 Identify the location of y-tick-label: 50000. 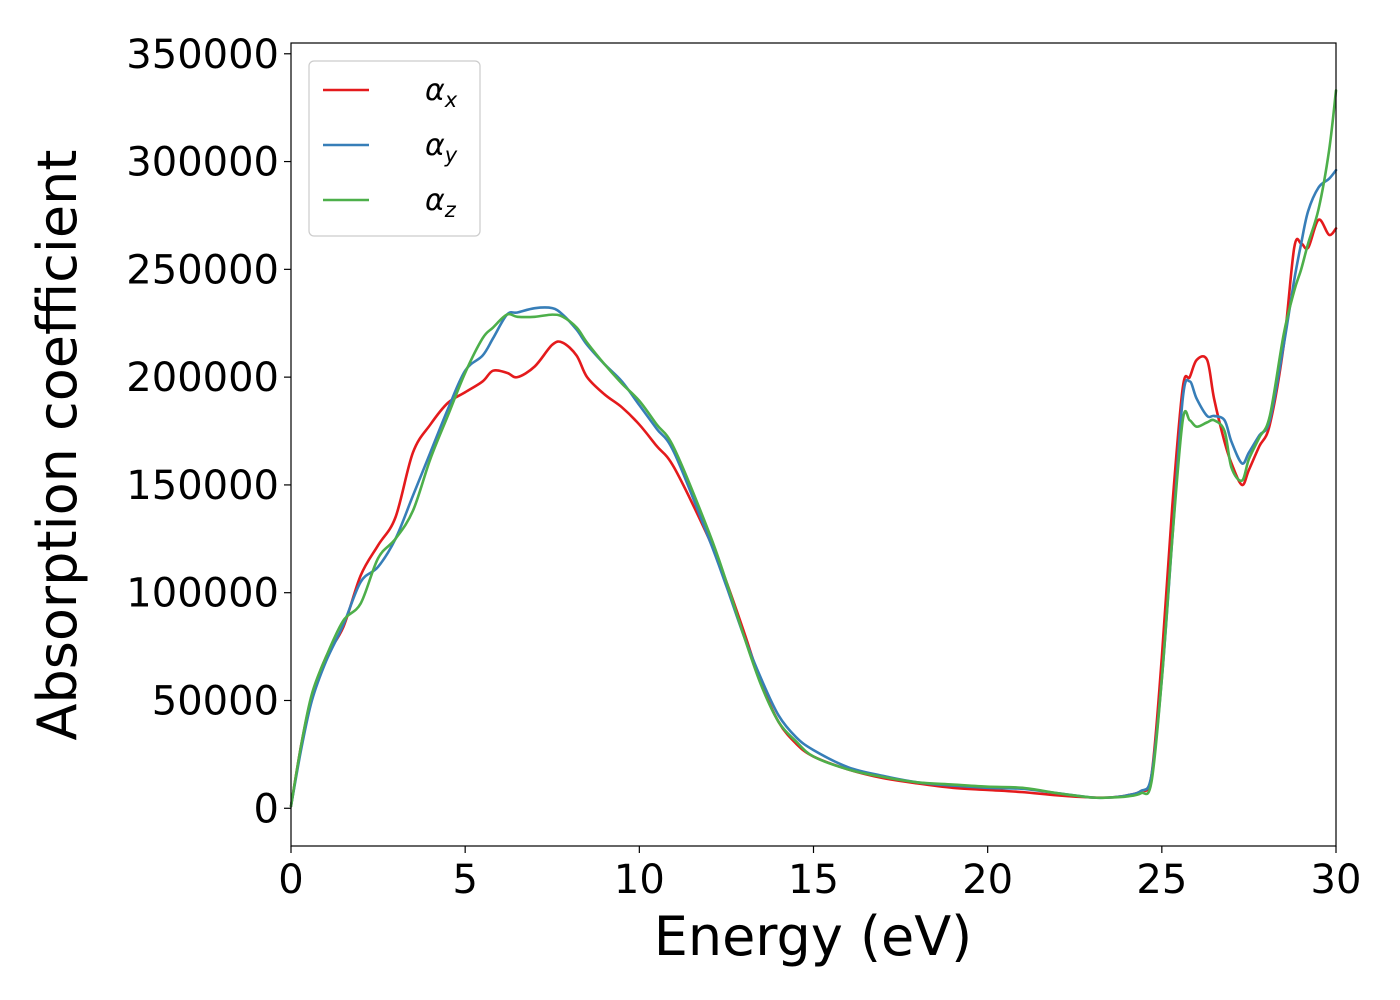
(215, 701).